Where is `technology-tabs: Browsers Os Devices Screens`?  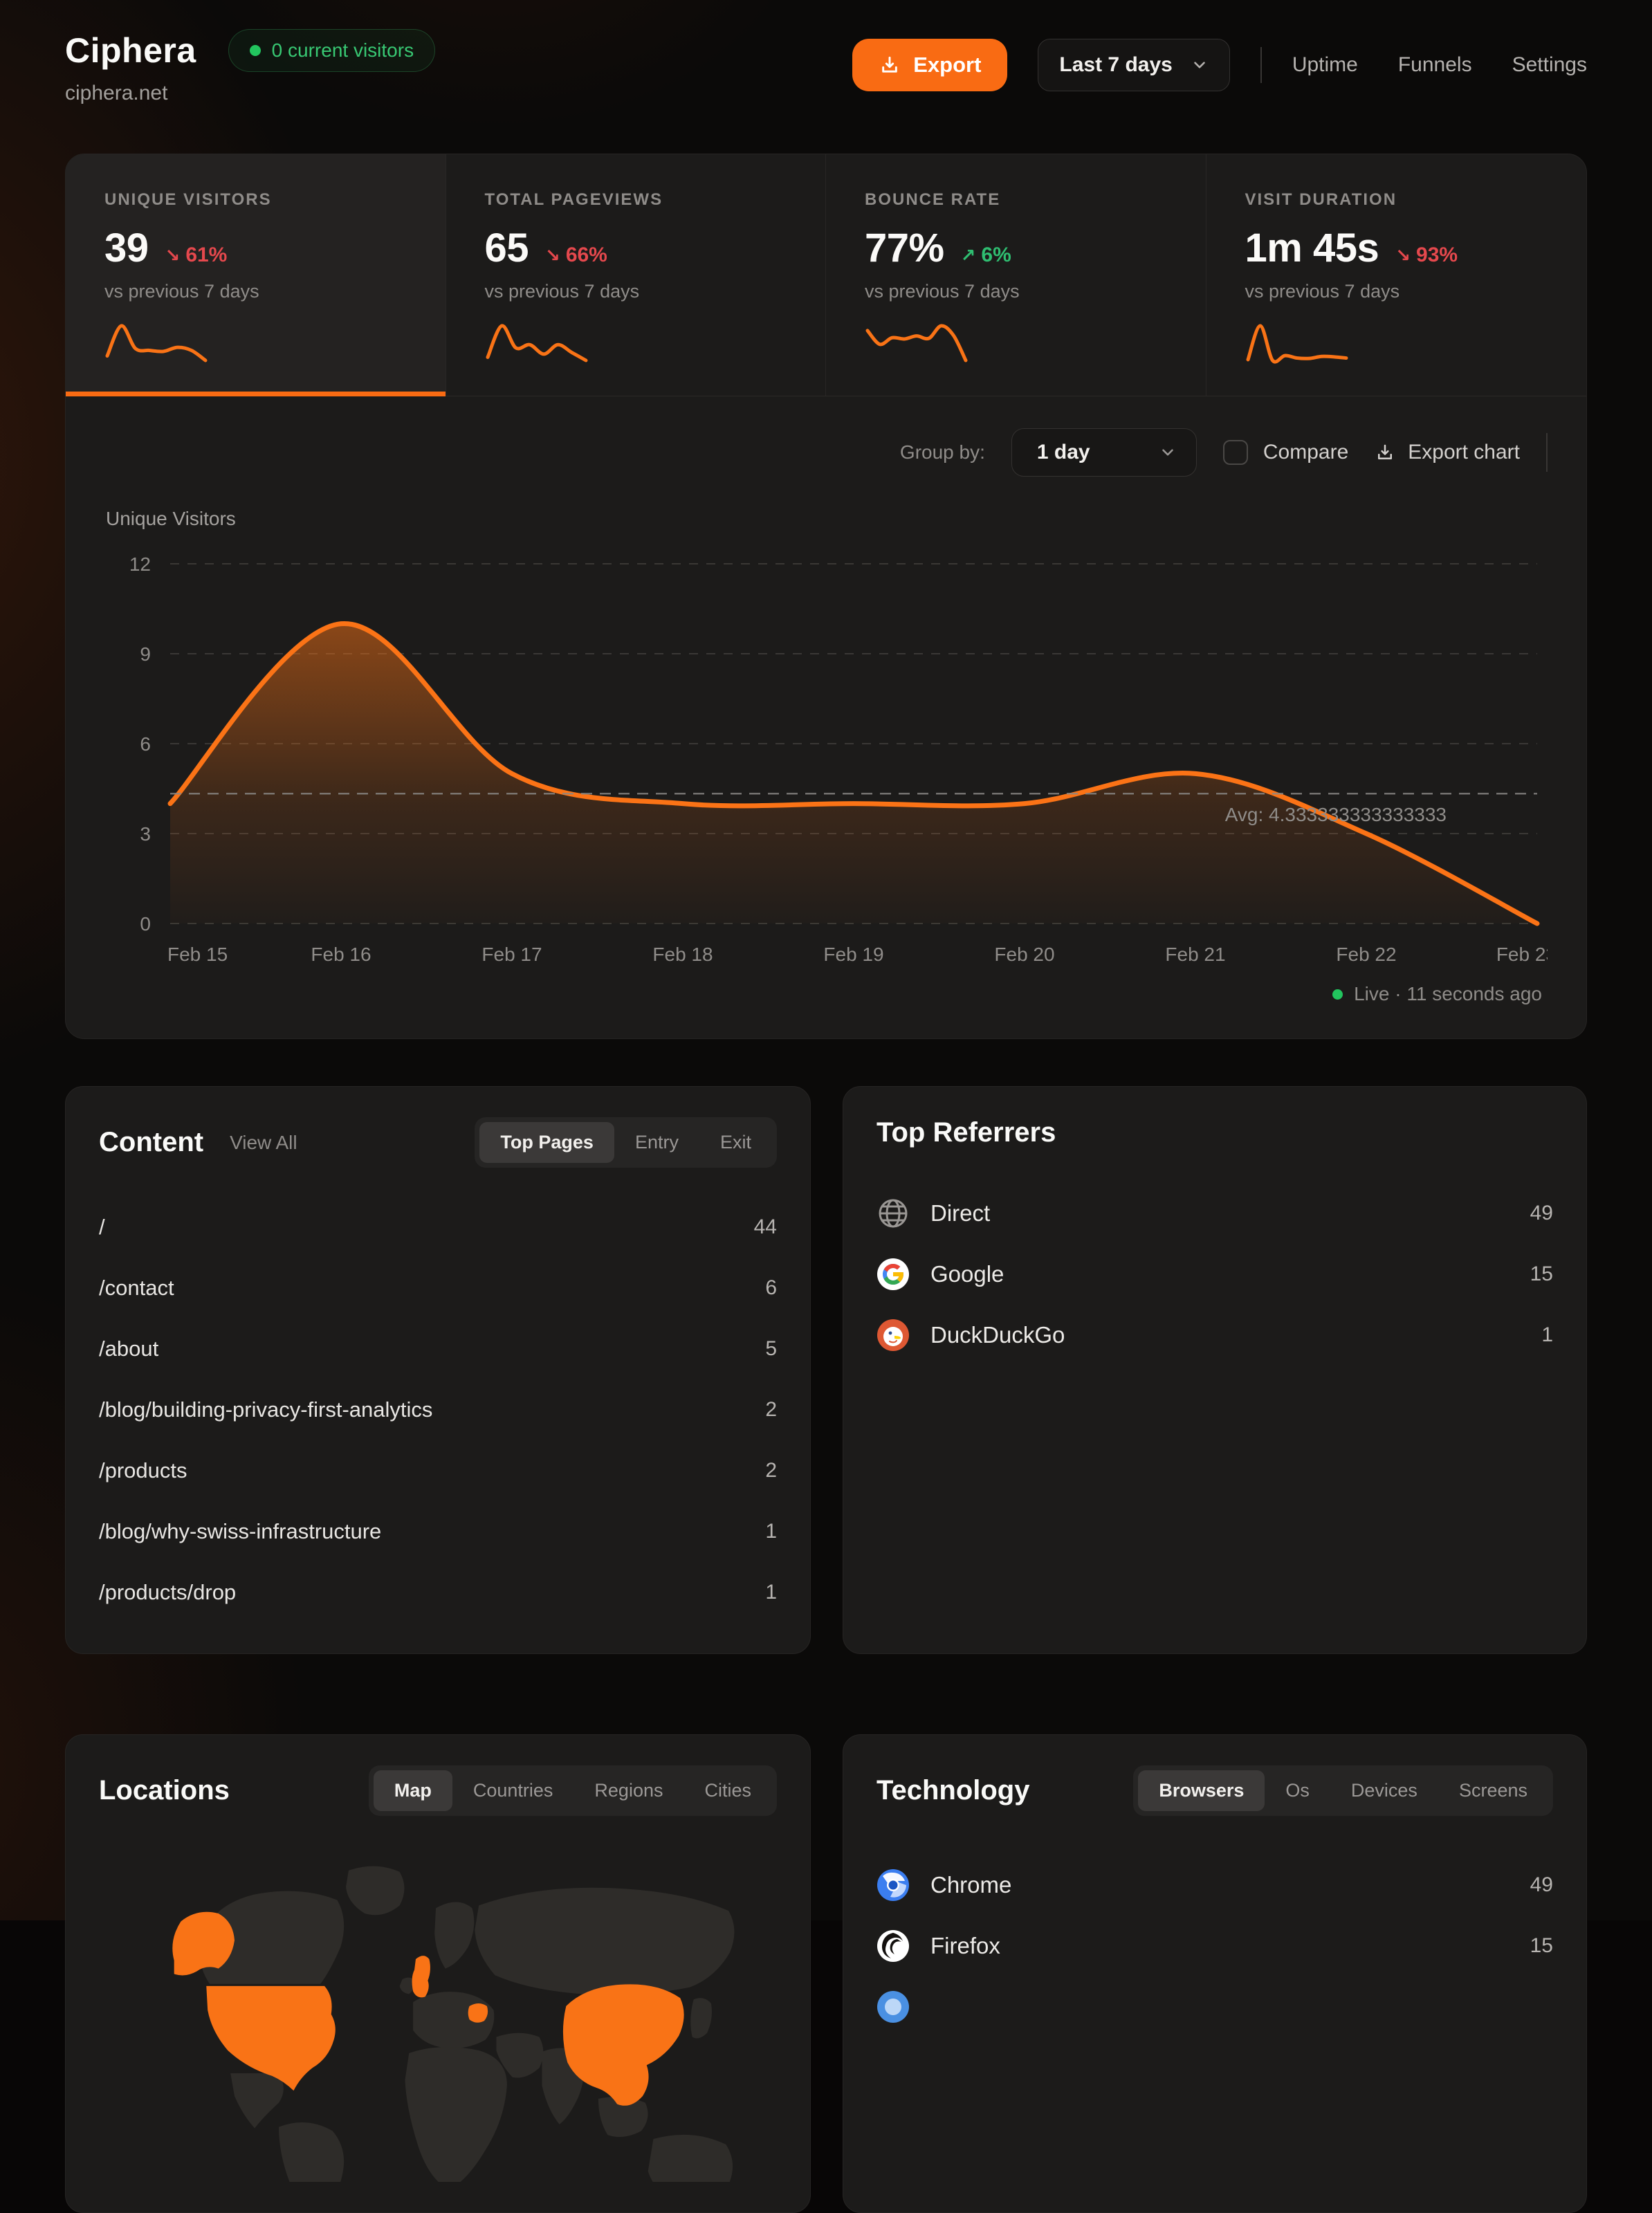 technology-tabs: Browsers Os Devices Screens is located at coordinates (1343, 1790).